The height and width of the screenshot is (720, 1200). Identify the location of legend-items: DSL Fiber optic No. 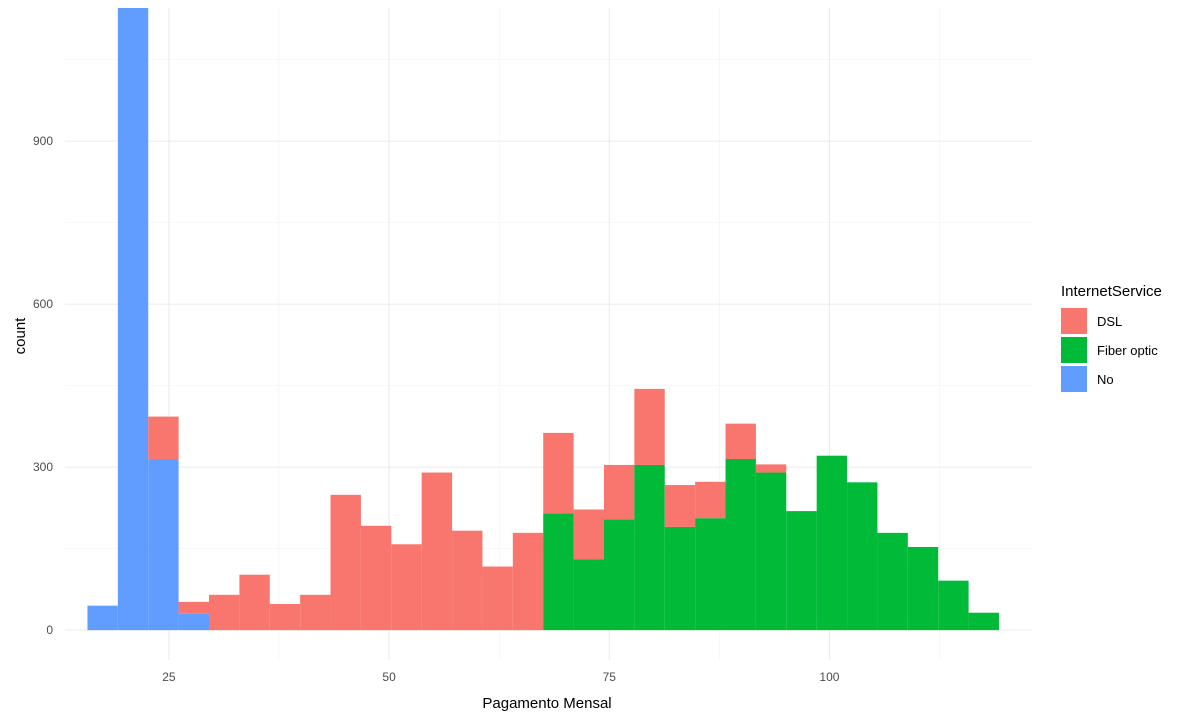
(1109, 350).